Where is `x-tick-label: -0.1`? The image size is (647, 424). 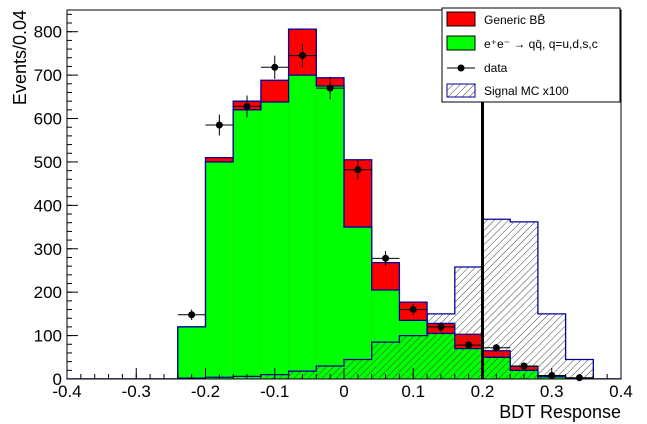 x-tick-label: -0.1 is located at coordinates (274, 391).